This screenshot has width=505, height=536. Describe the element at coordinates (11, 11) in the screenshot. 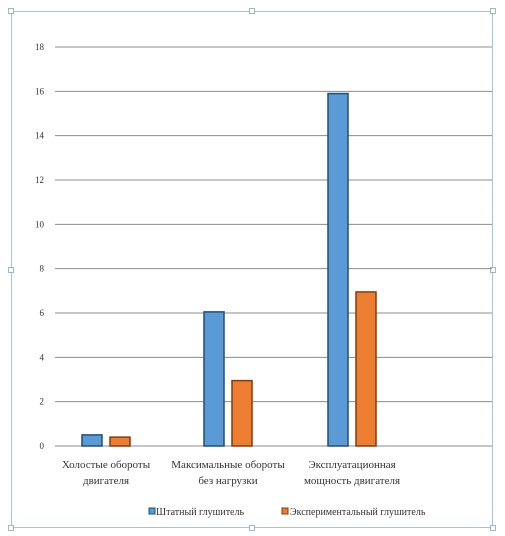

I see `resize-handle-top-left` at that location.